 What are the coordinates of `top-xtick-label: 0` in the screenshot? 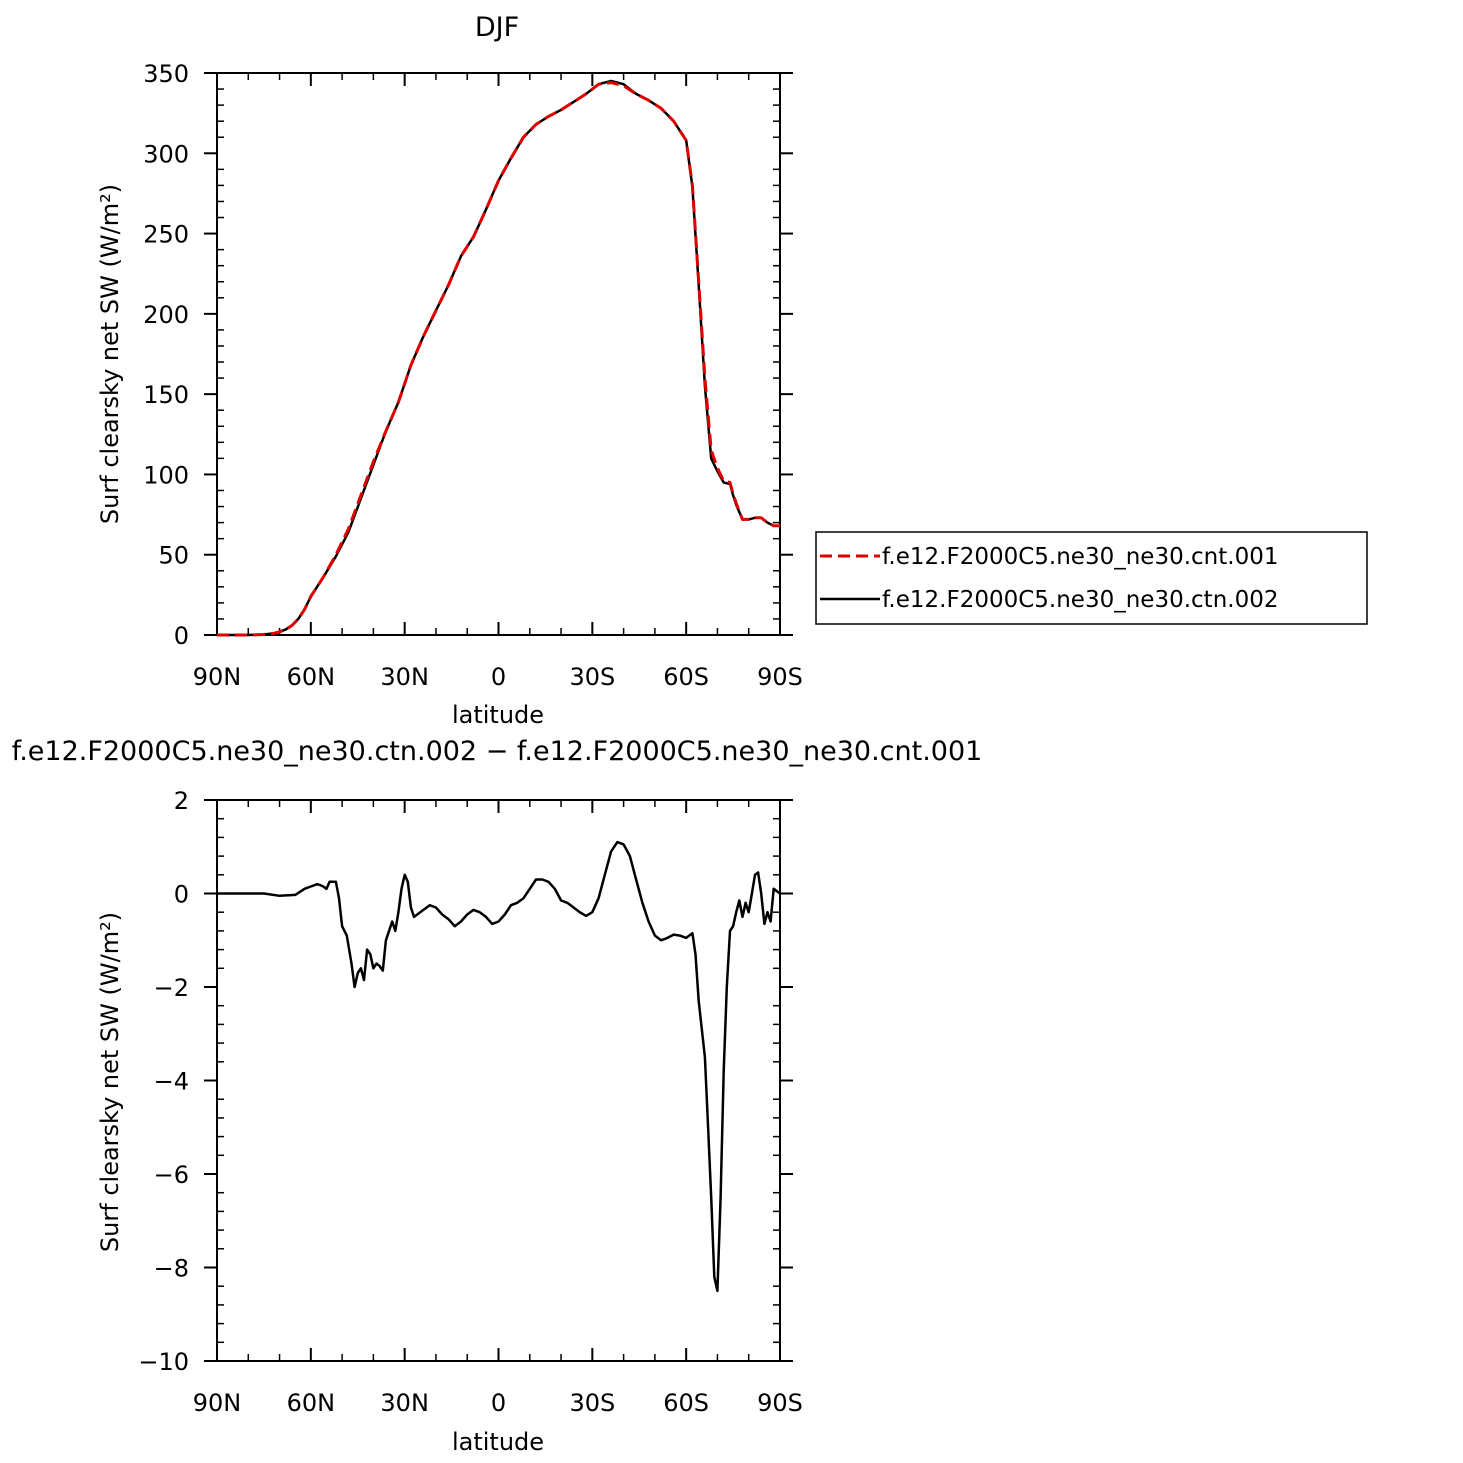 It's located at (498, 677).